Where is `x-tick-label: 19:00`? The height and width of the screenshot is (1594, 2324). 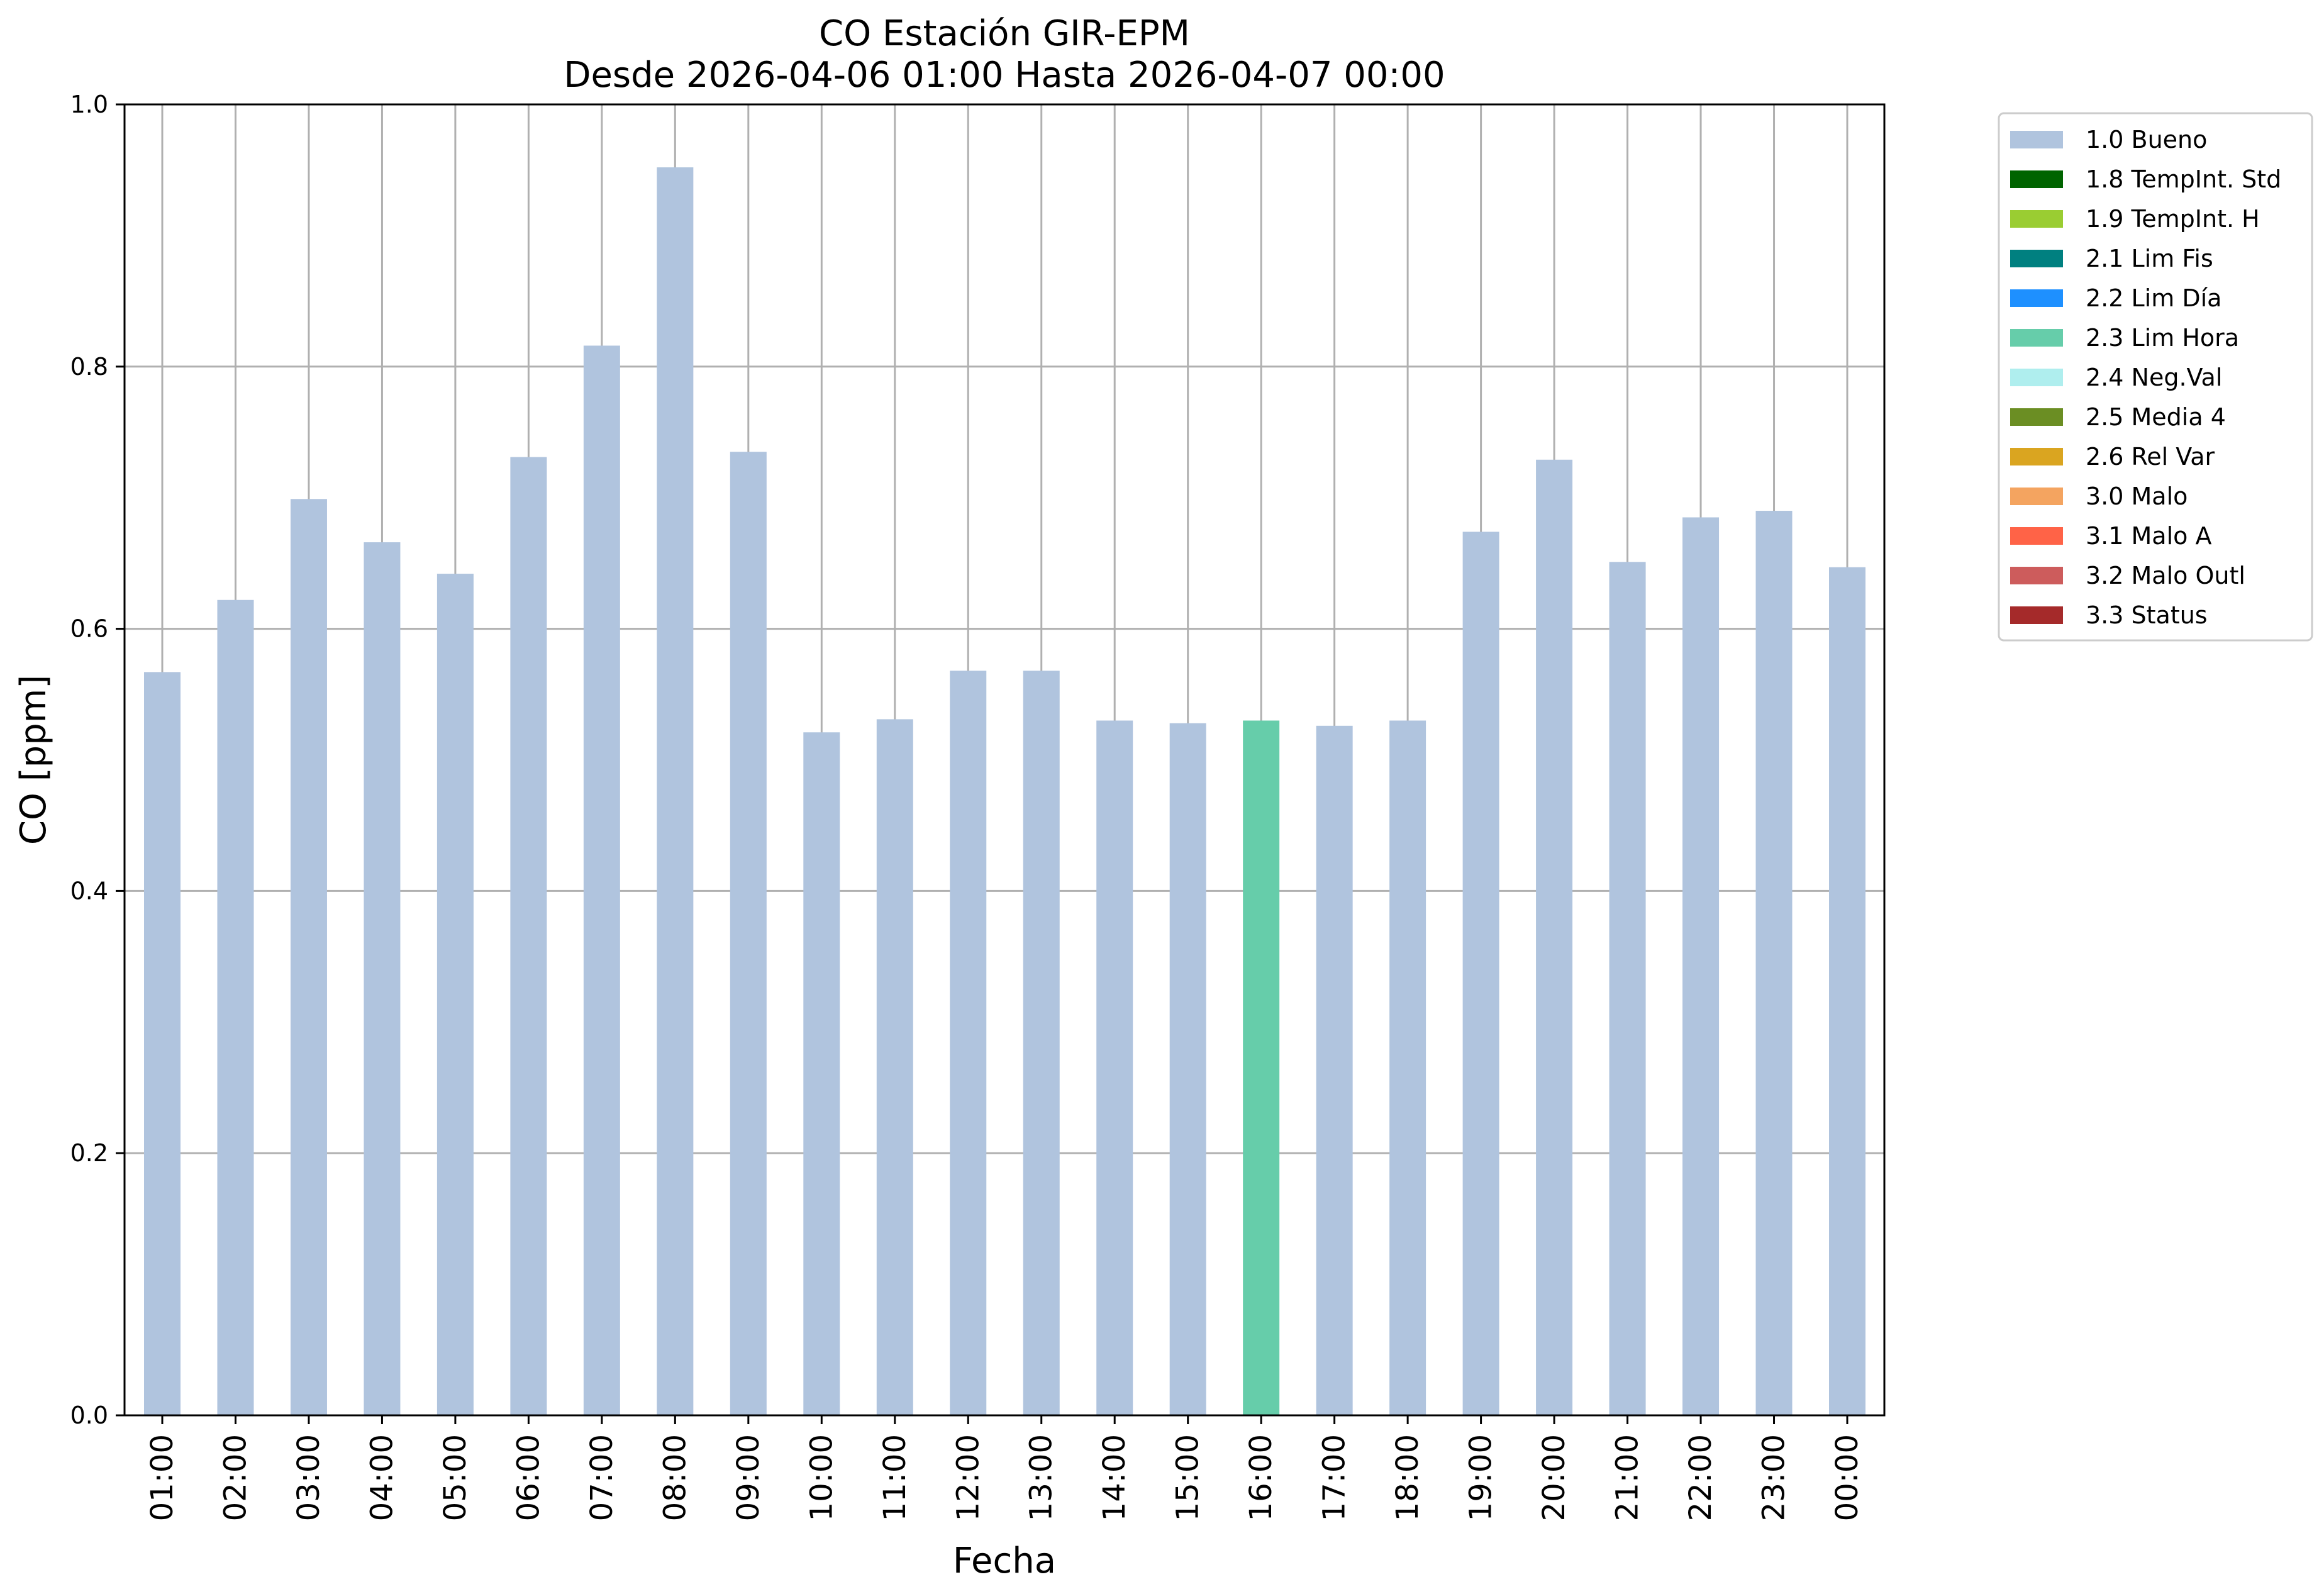
x-tick-label: 19:00 is located at coordinates (1481, 1477).